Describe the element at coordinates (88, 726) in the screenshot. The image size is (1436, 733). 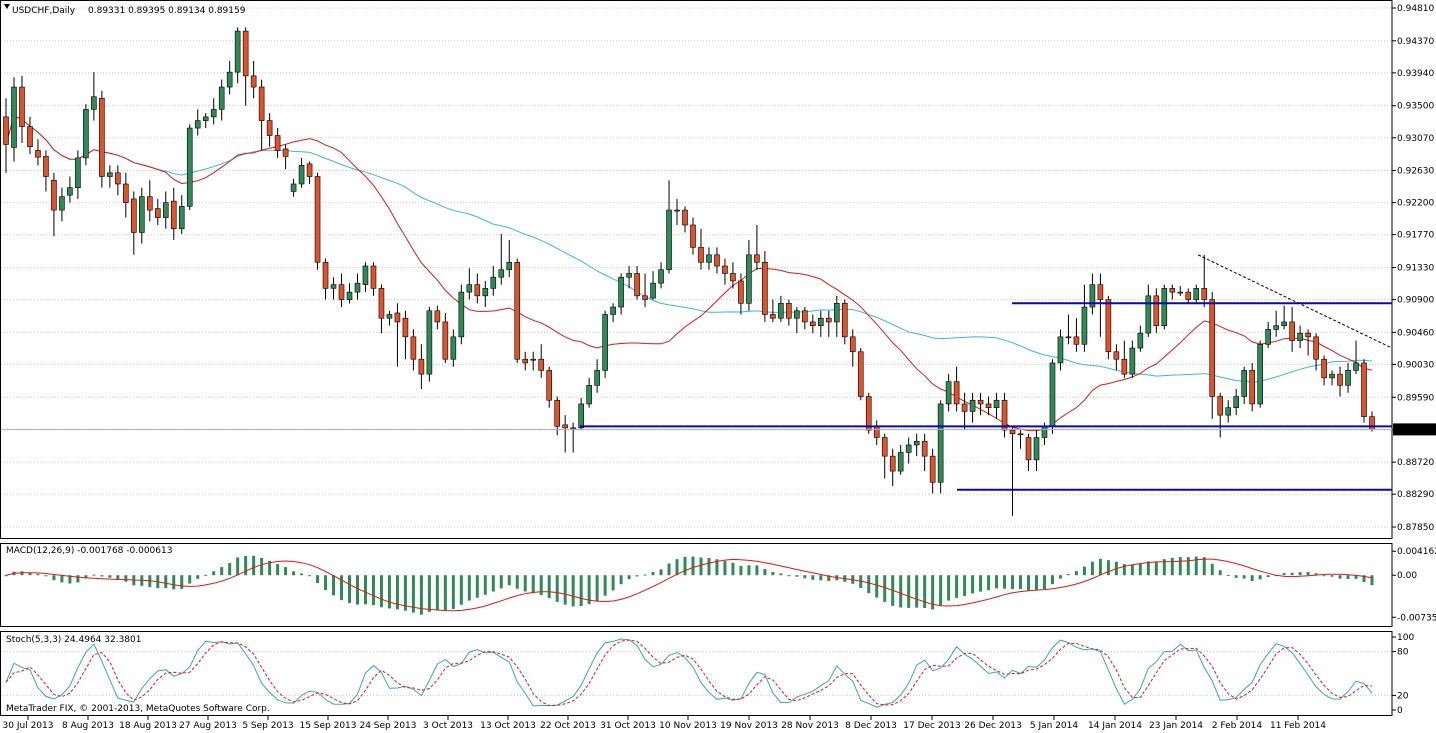
I see `date-tick-label: 8 Aug 2013` at that location.